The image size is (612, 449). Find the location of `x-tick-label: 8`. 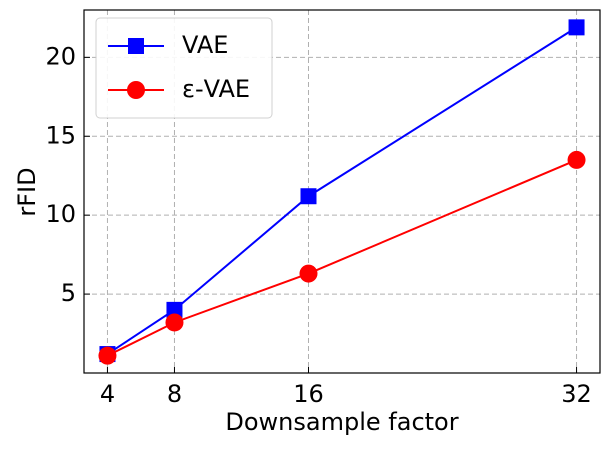

x-tick-label: 8 is located at coordinates (174, 394).